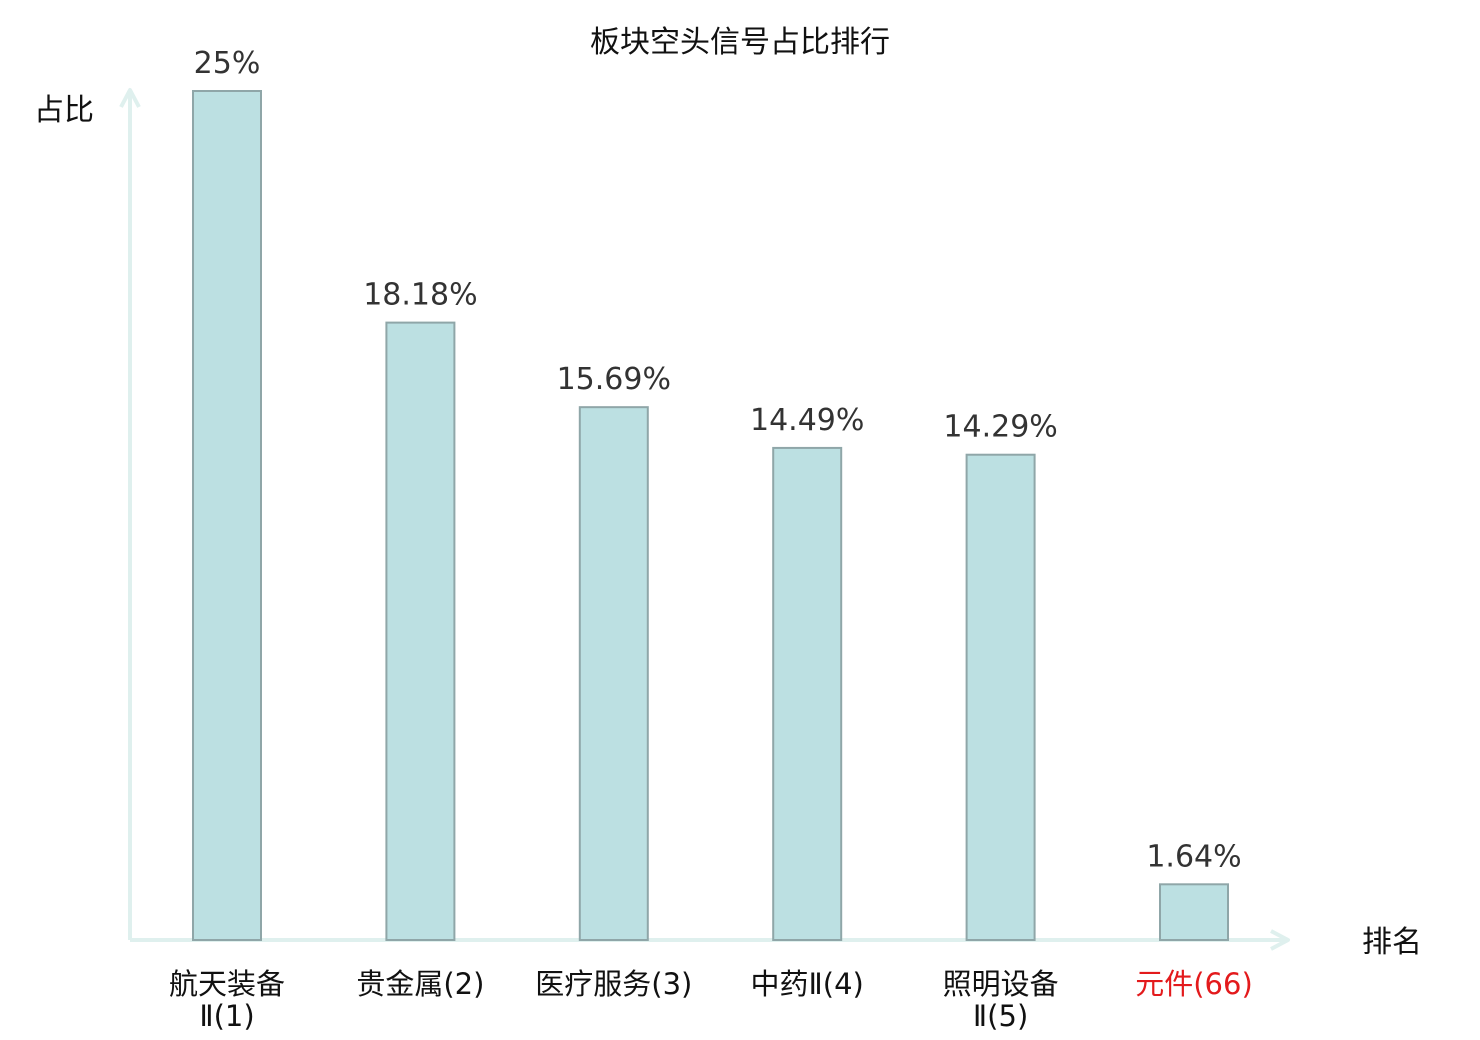 The width and height of the screenshot is (1480, 1040). What do you see at coordinates (227, 63) in the screenshot?
I see `value-label: 25%` at bounding box center [227, 63].